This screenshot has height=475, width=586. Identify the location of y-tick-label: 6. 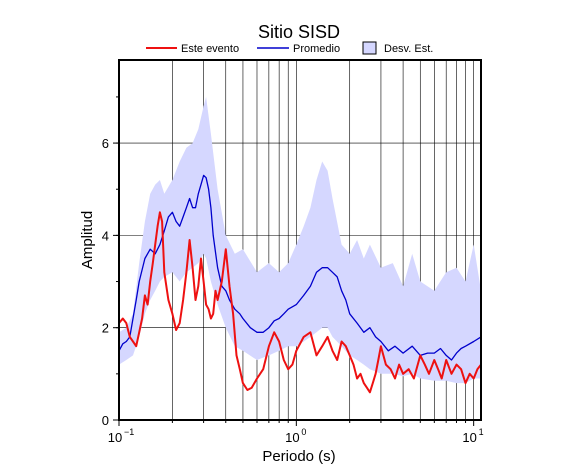
(105, 143).